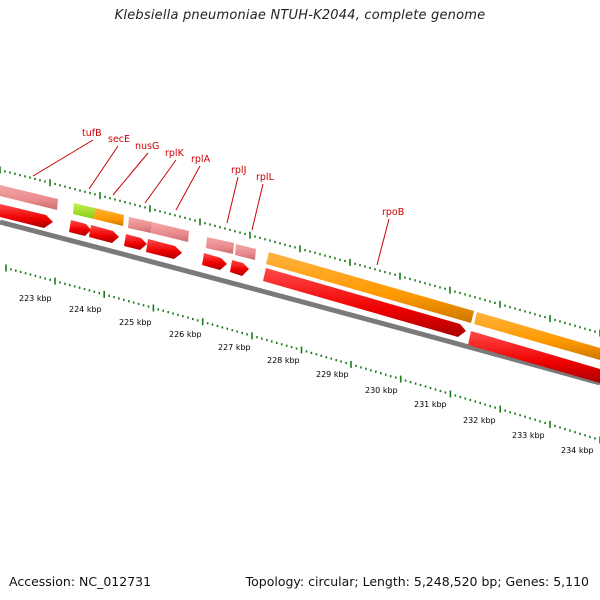  I want to click on scale-label: 226 kbp, so click(185, 334).